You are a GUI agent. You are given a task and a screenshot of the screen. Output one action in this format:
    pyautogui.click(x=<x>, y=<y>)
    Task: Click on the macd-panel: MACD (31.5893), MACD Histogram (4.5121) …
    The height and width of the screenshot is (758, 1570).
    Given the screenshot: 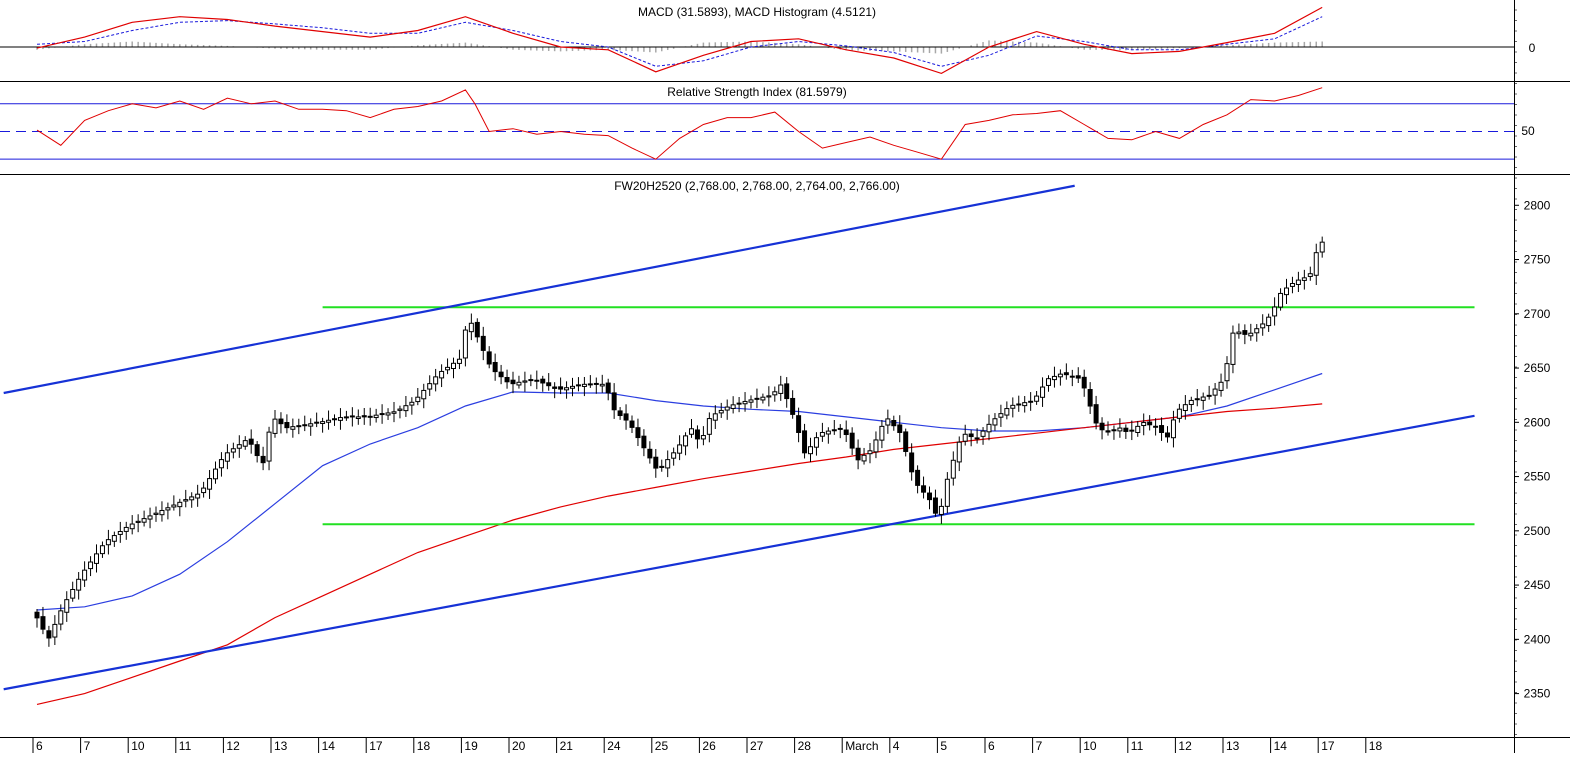 What is the action you would take?
    pyautogui.click(x=768, y=40)
    